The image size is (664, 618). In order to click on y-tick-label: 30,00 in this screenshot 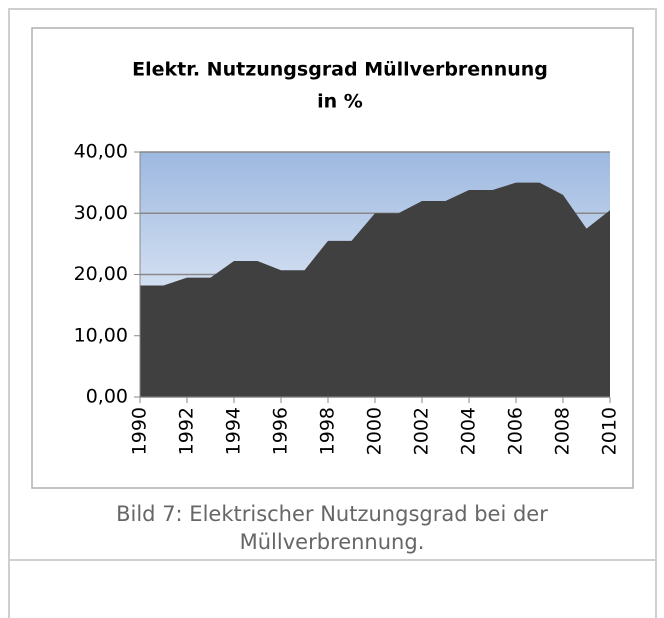, I will do `click(101, 213)`.